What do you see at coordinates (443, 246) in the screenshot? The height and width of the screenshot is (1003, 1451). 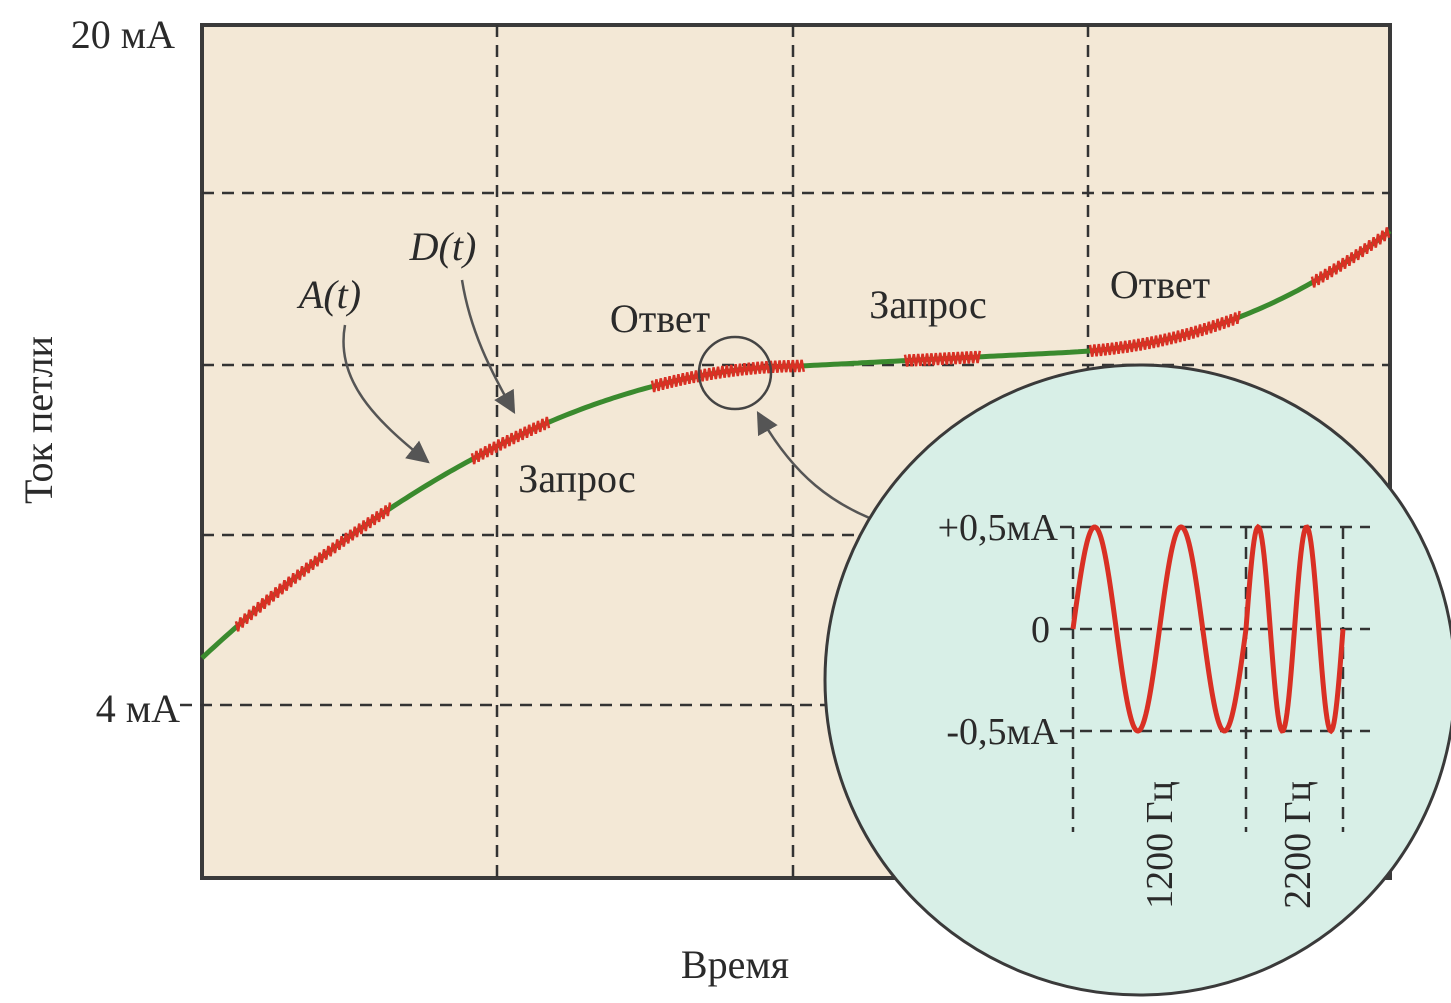 I see `digital-label: D(t)` at bounding box center [443, 246].